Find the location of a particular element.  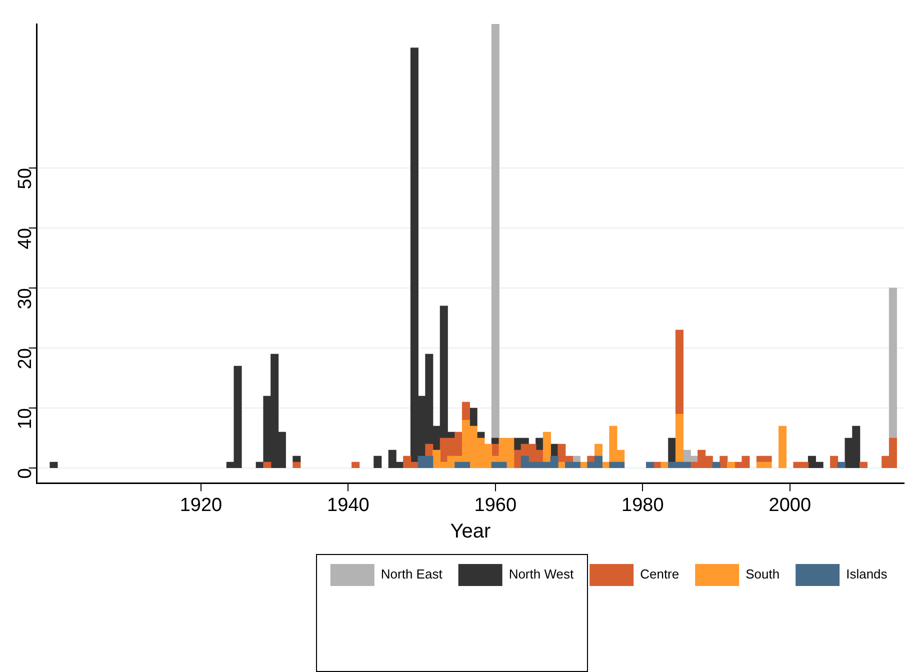

x-tick-label: 1960 is located at coordinates (495, 505).